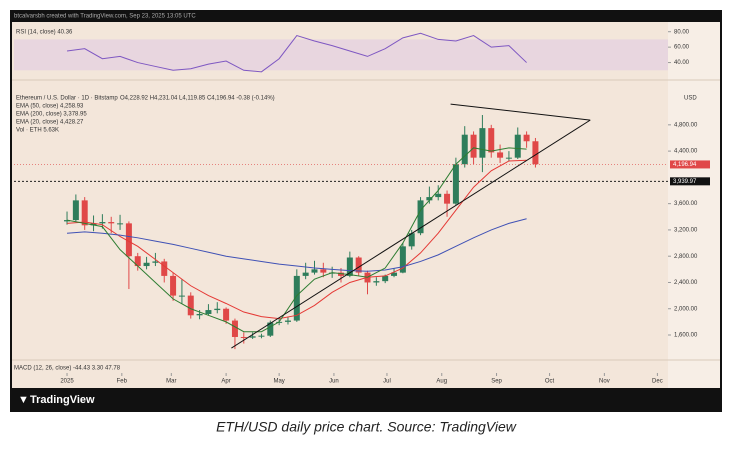  I want to click on volume-label: Vol · ETH 5.63K, so click(37, 131).